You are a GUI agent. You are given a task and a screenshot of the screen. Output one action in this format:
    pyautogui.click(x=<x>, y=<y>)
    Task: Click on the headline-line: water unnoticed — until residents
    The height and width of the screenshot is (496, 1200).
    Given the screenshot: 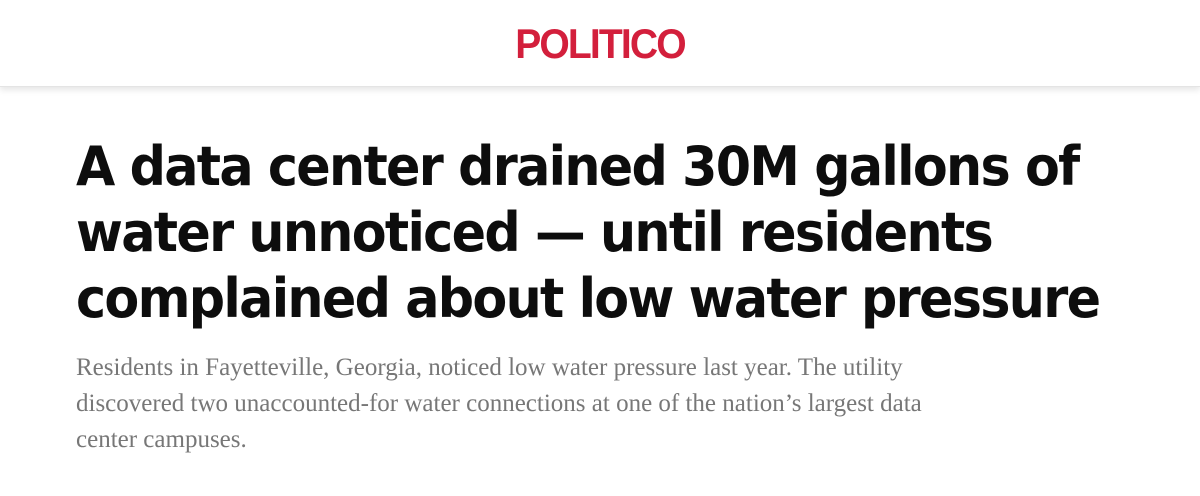 What is the action you would take?
    pyautogui.click(x=535, y=232)
    